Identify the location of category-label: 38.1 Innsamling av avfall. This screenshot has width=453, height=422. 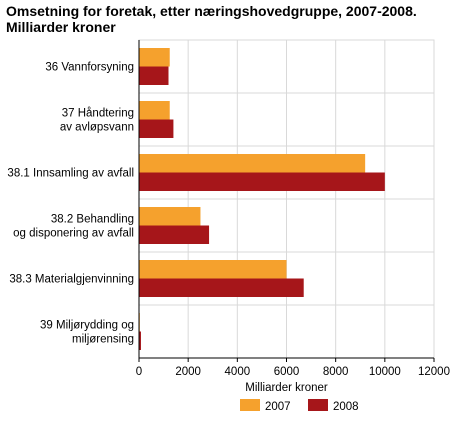
(70, 174).